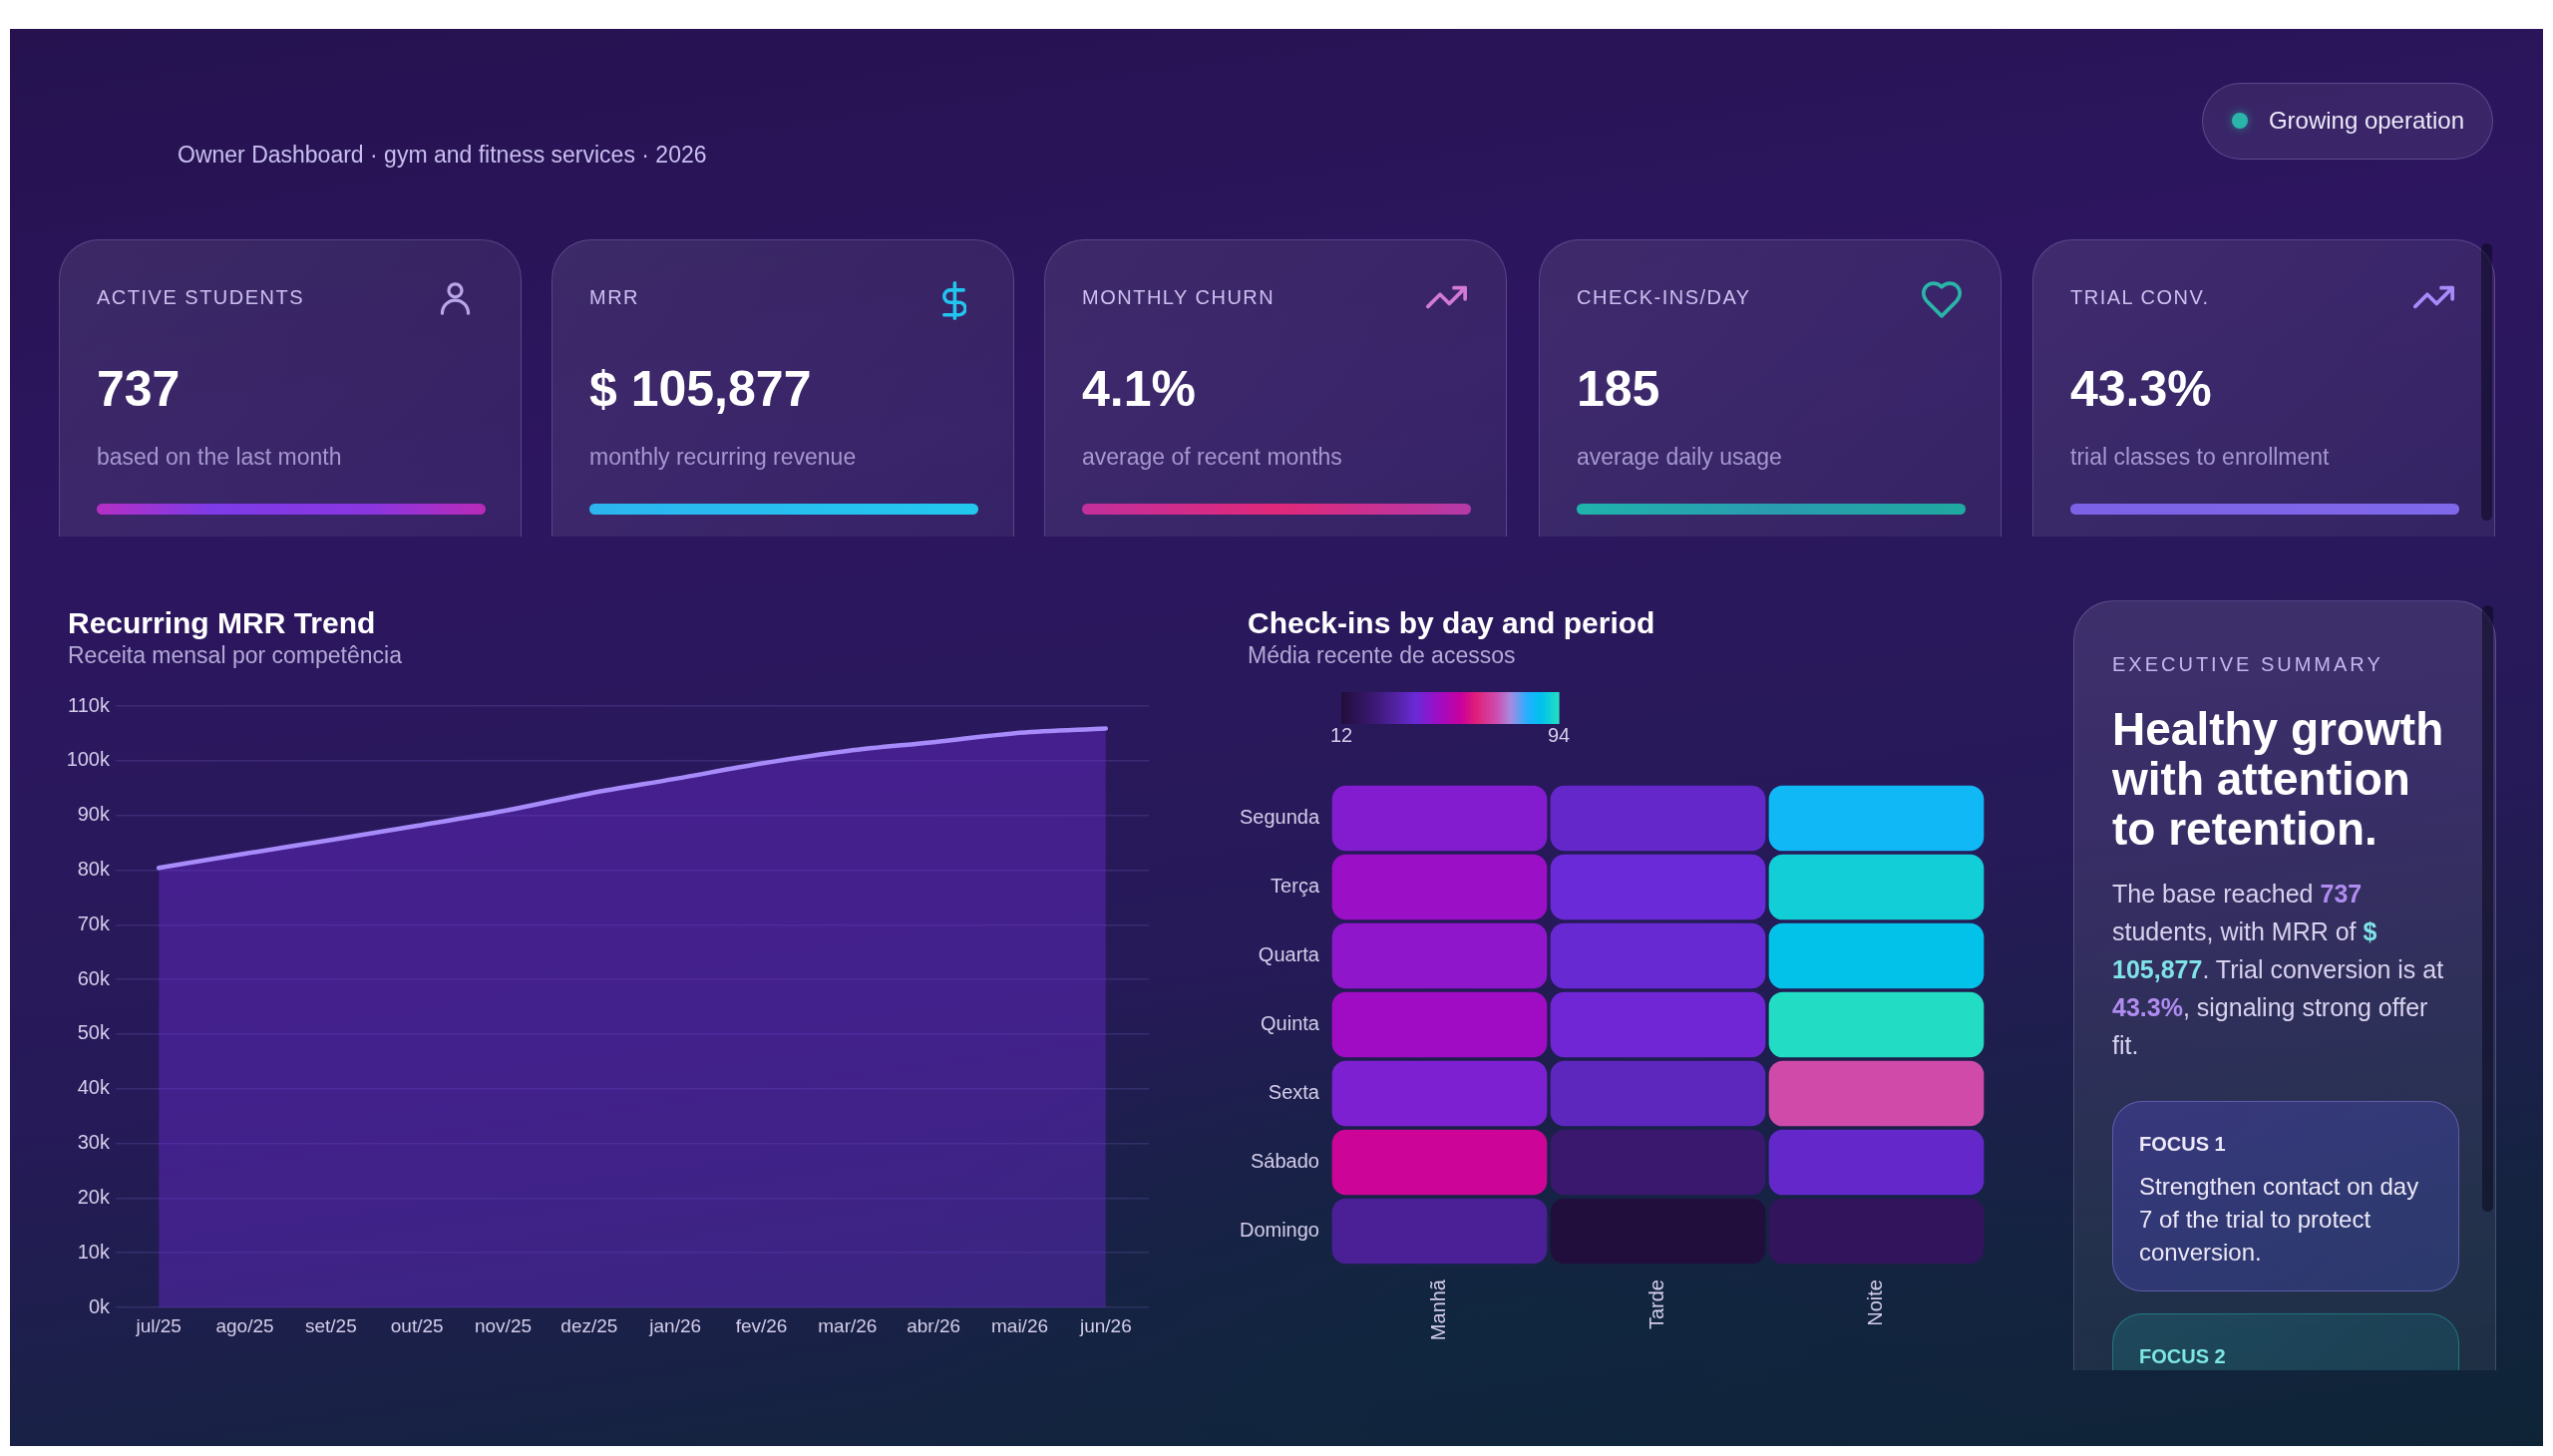  Describe the element at coordinates (1289, 954) in the screenshot. I see `y-tick-label: Quarta` at that location.